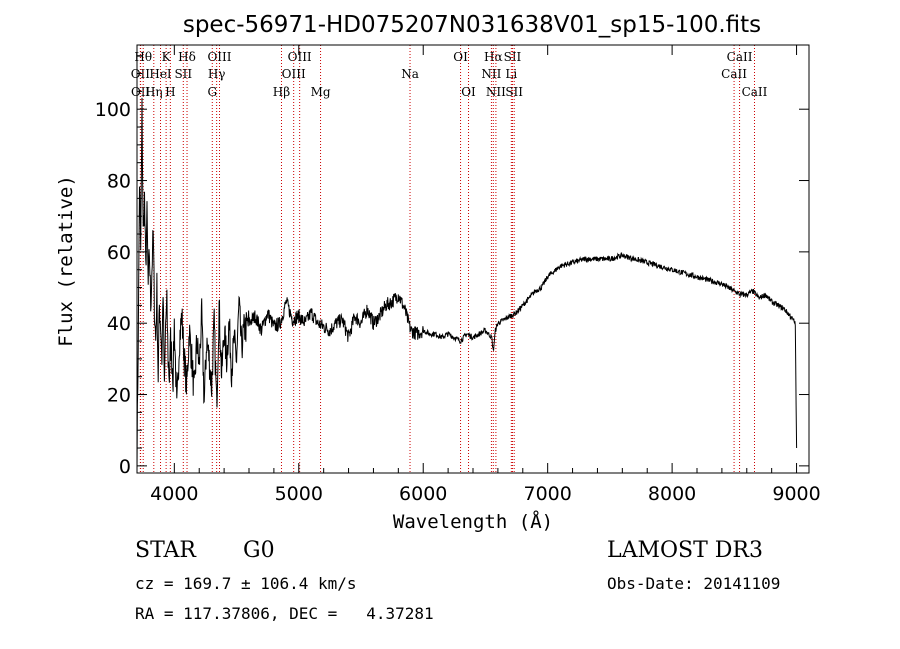 The width and height of the screenshot is (900, 649). Describe the element at coordinates (160, 74) in the screenshot. I see `line-label-hei-4: HeI` at that location.